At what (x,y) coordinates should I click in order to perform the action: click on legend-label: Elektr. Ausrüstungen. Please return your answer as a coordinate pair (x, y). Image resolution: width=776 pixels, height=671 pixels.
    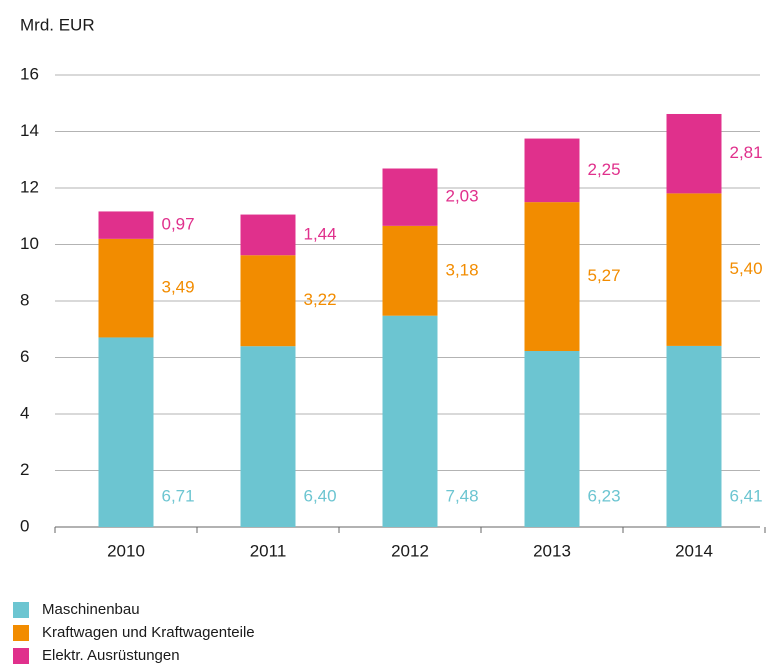
    Looking at the image, I should click on (111, 655).